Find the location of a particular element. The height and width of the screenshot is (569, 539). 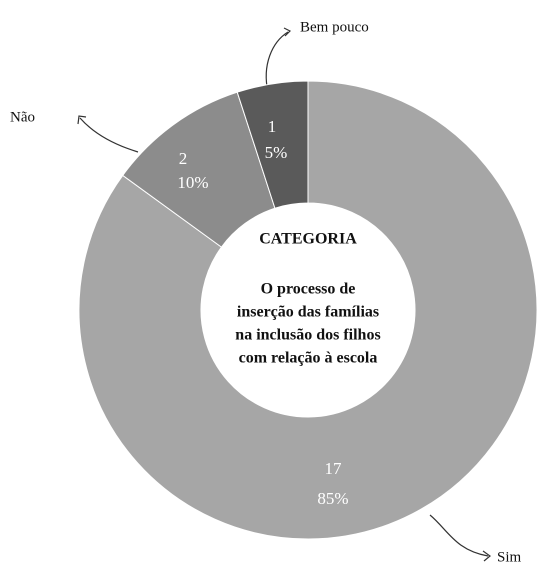

percent-label: 5% is located at coordinates (276, 152).